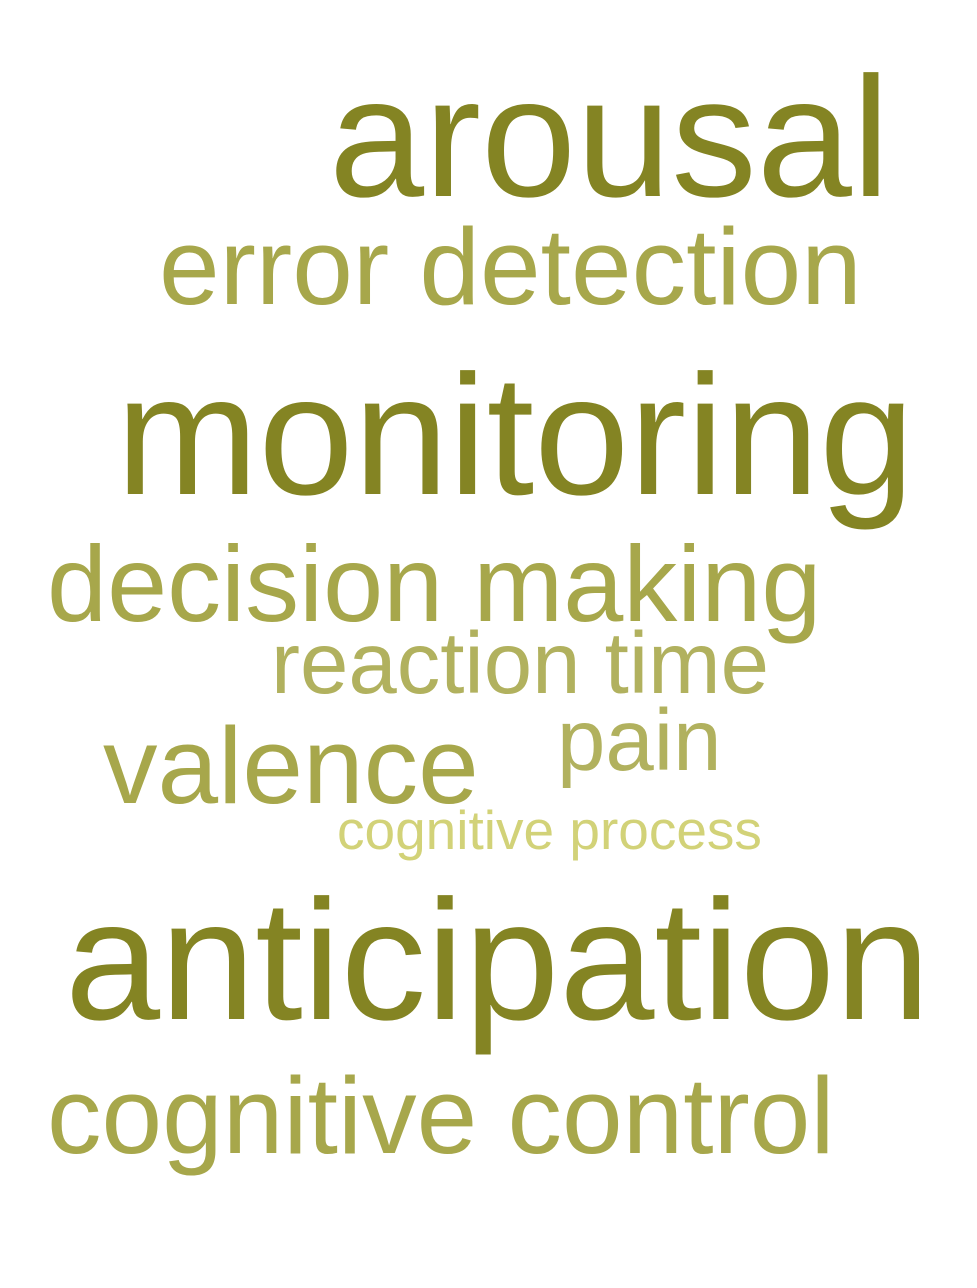 This screenshot has height=1288, width=977. Describe the element at coordinates (434, 583) in the screenshot. I see `word-decision-making: decision making` at that location.